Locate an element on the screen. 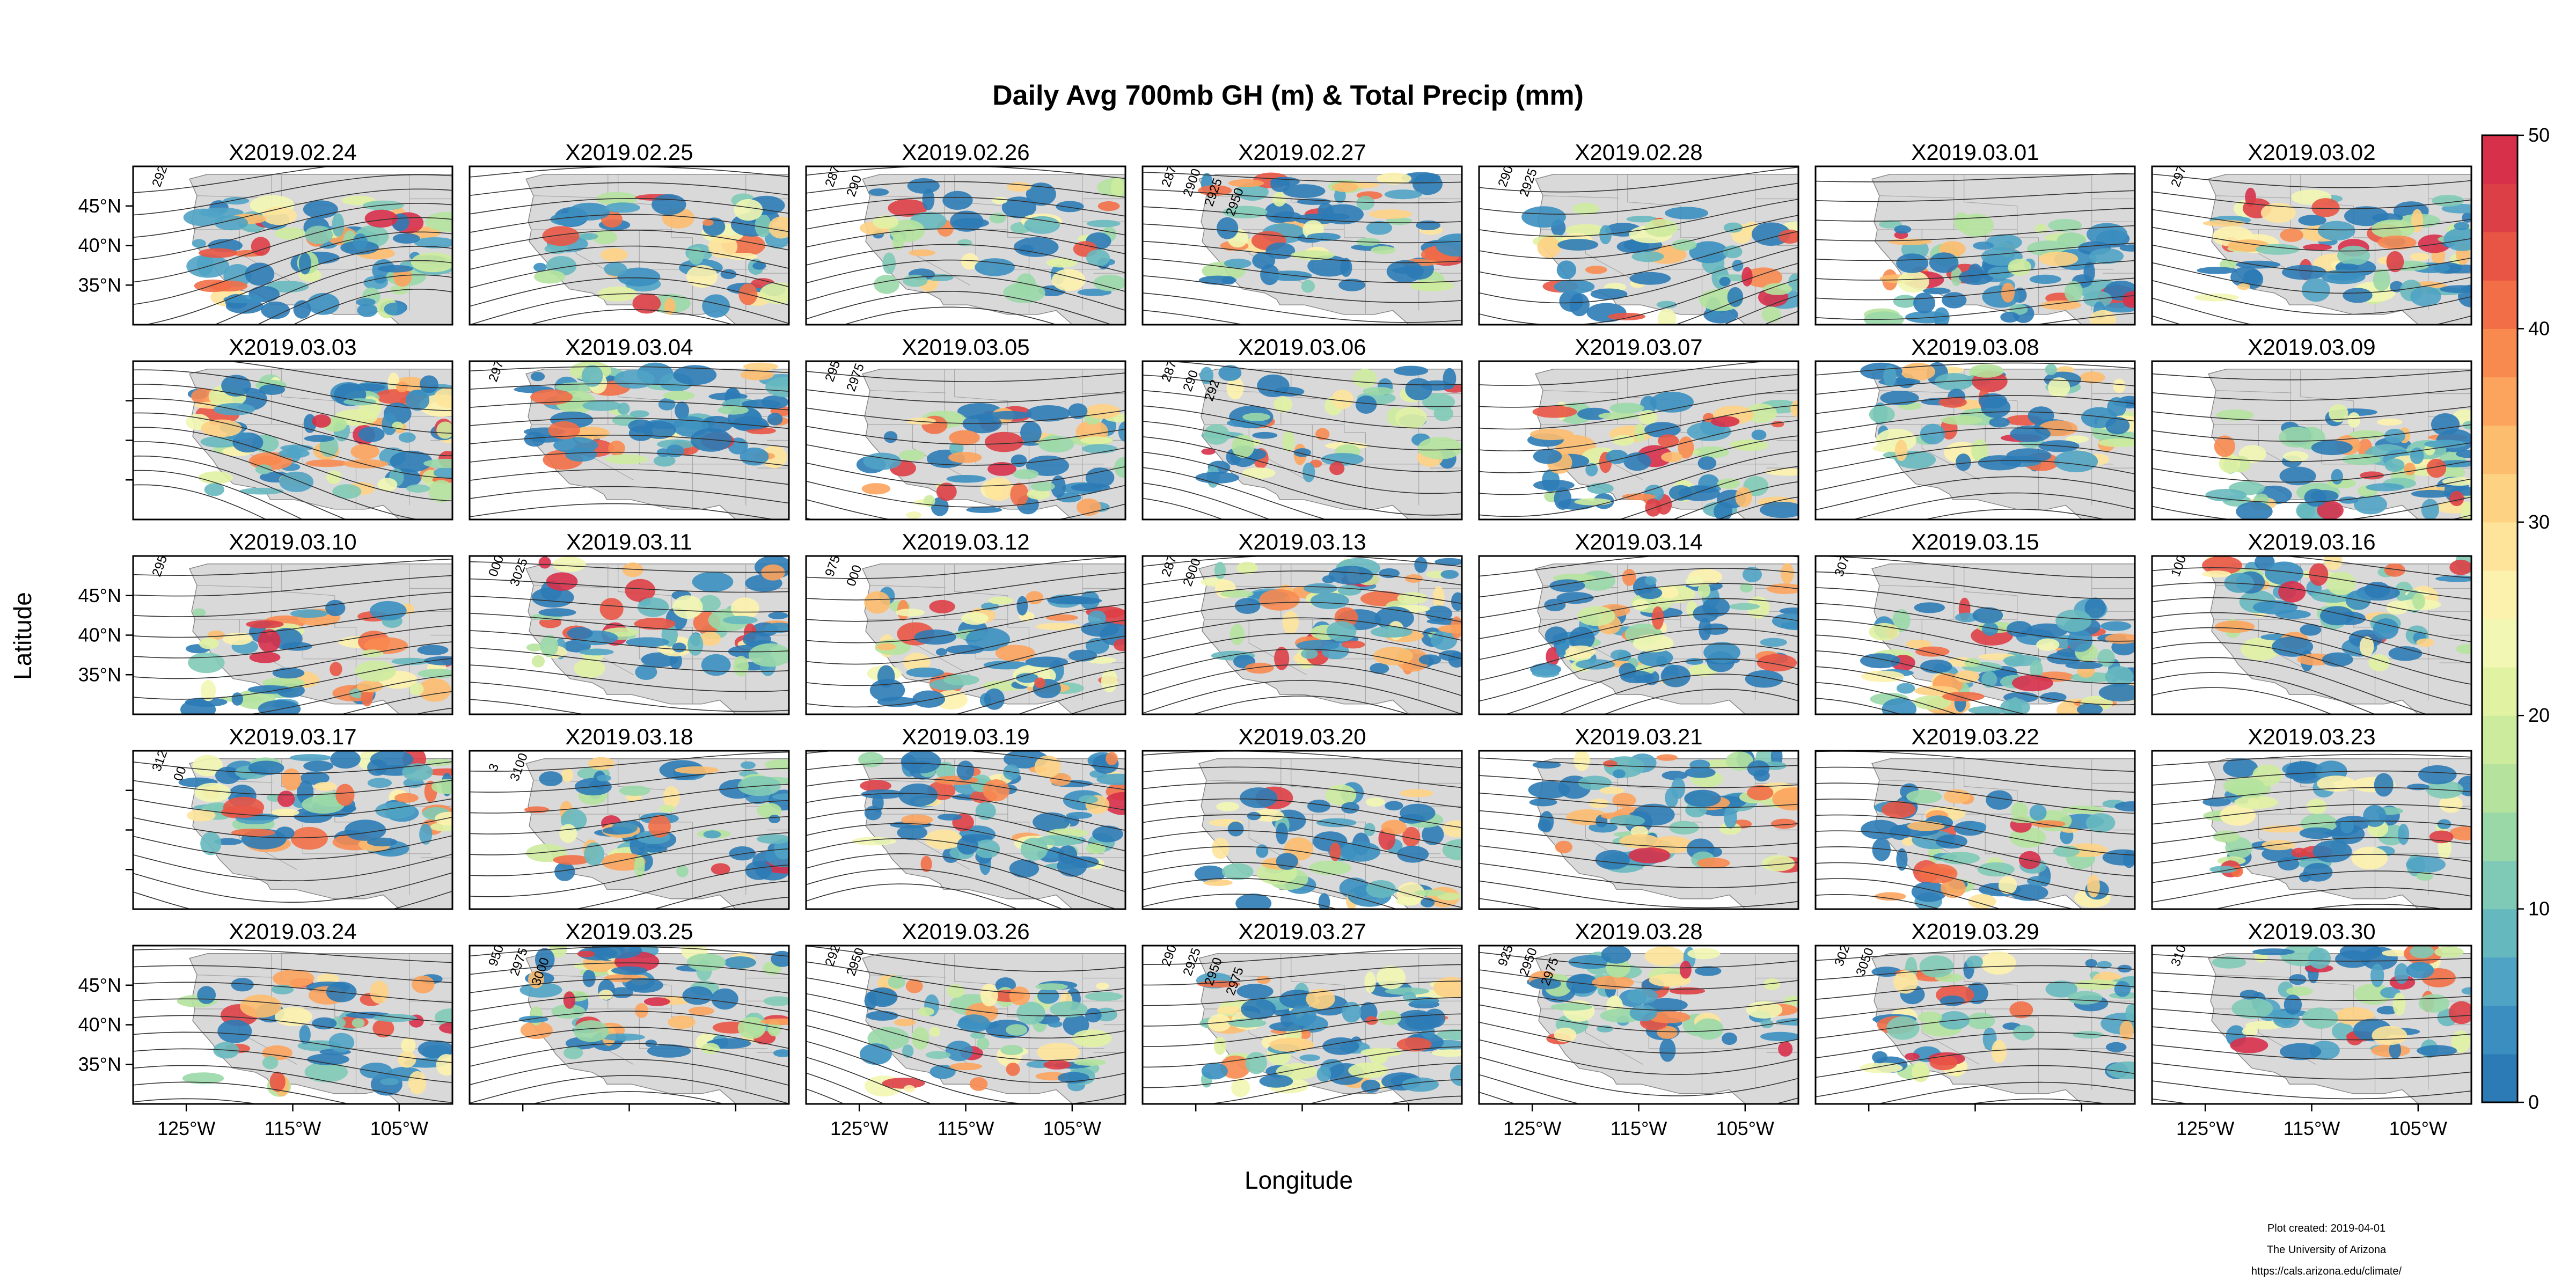 The image size is (2576, 1288). panel-title: X2019.03.02 is located at coordinates (2311, 152).